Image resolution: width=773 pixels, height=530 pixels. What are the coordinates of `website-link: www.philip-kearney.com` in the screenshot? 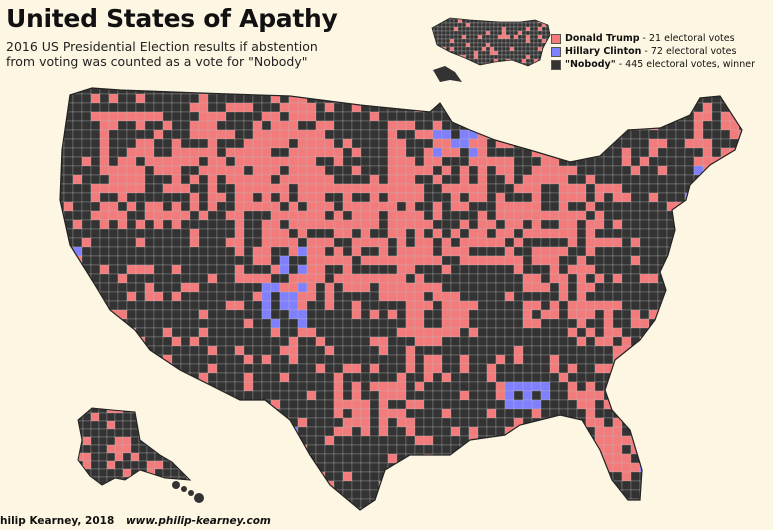 It's located at (198, 521).